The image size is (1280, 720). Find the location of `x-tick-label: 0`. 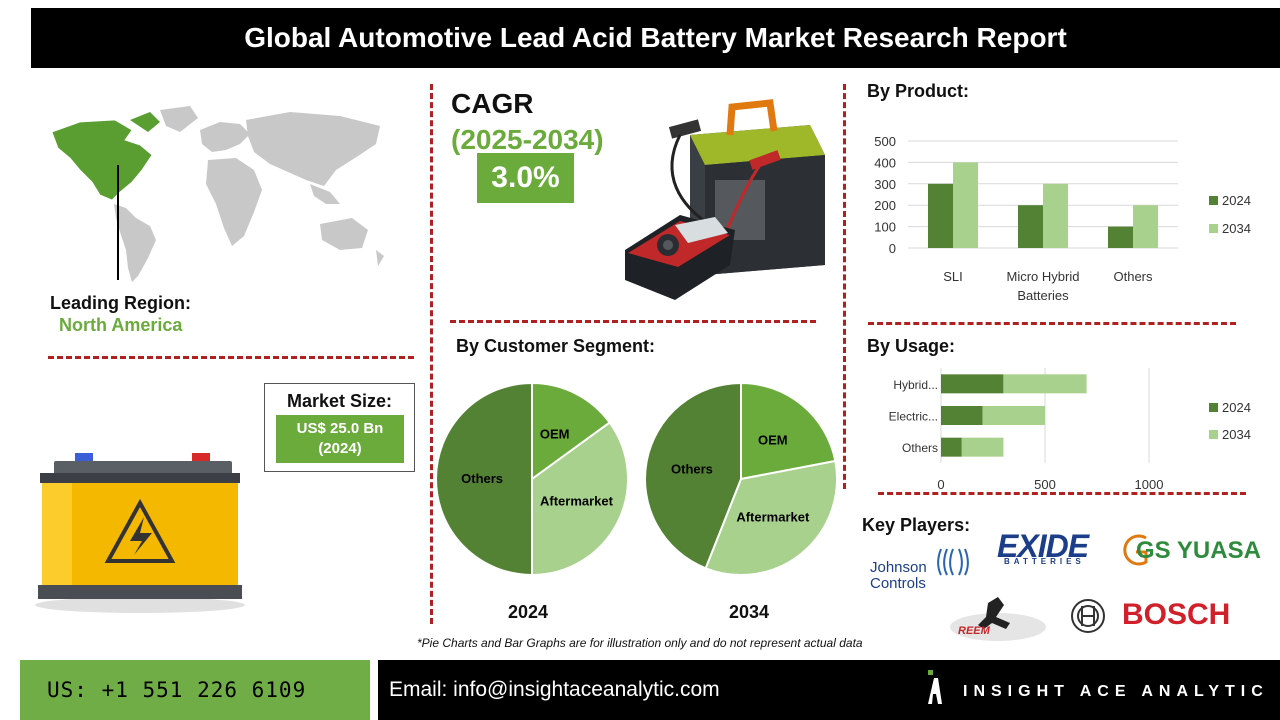

x-tick-label: 0 is located at coordinates (940, 484).